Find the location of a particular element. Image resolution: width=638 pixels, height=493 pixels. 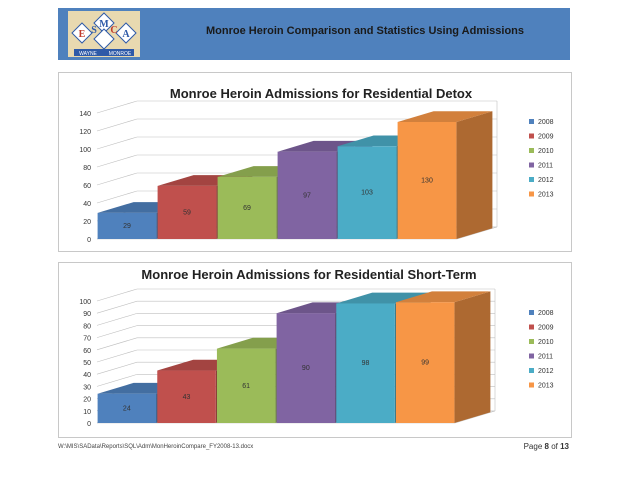

footer-page-of: of is located at coordinates (554, 446).